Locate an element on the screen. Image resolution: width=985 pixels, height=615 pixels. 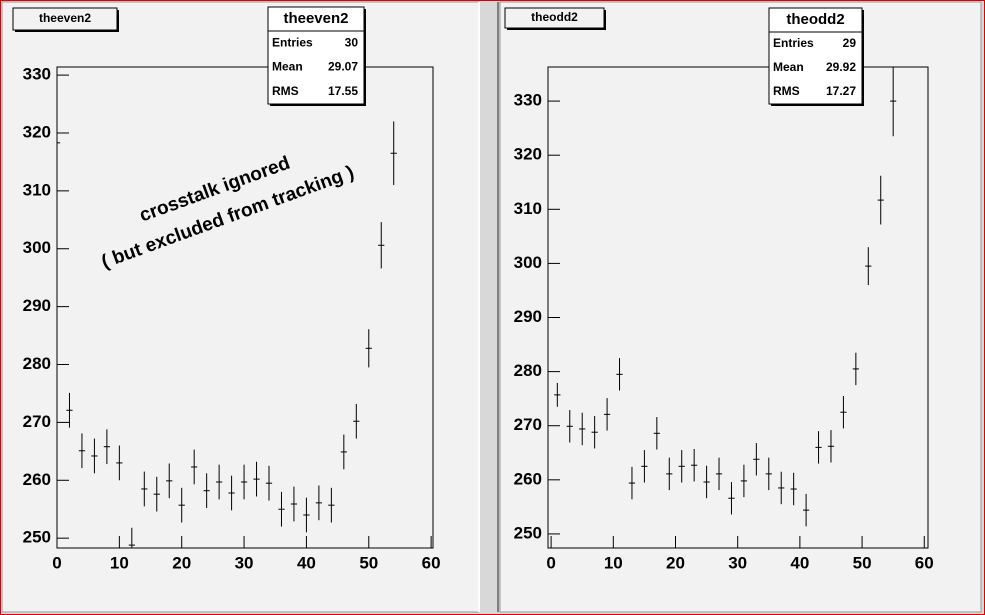
hist-title: theodd2 is located at coordinates (554, 17).